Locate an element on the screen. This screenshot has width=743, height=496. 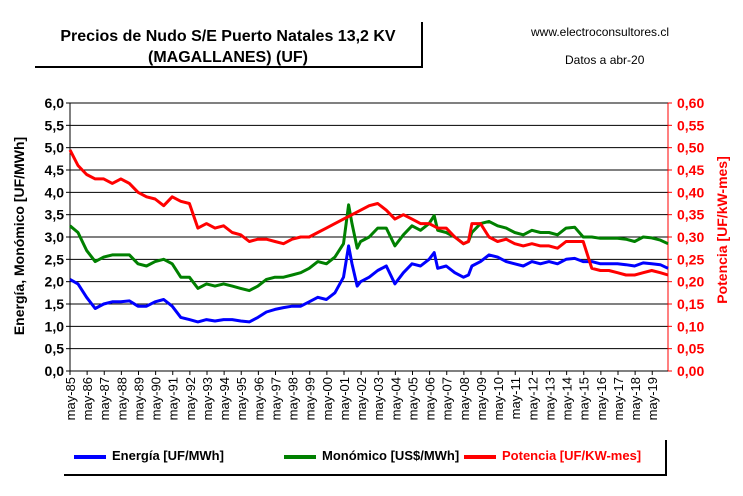
y-tick-label-left: 5,0 is located at coordinates (55, 148).